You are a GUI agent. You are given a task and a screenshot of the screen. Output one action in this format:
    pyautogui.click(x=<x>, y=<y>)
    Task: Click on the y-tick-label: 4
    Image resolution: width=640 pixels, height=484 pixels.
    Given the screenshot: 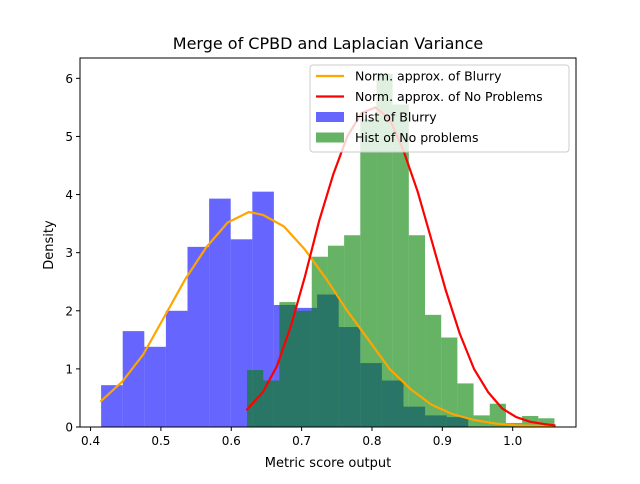 What is the action you would take?
    pyautogui.click(x=69, y=195)
    